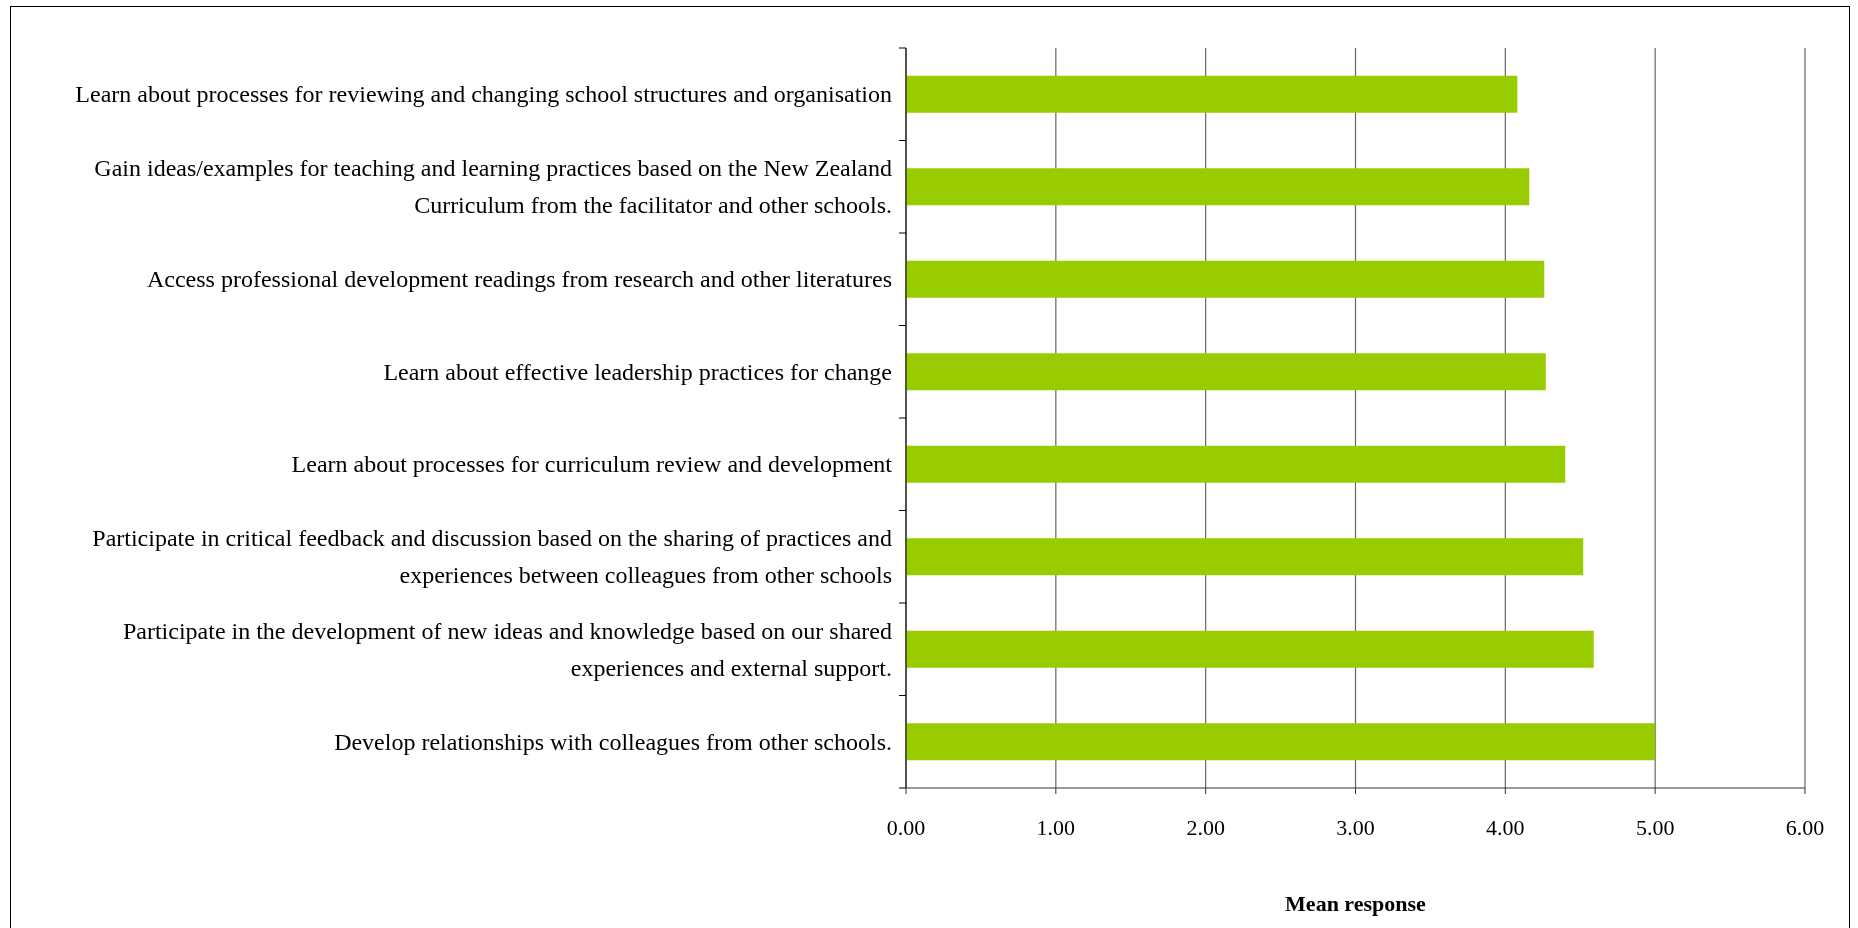 This screenshot has width=1858, height=928. I want to click on y-tick-label: Participate in the development of new ideas and knowledge based on our shared experiences and external support., so click(507, 649).